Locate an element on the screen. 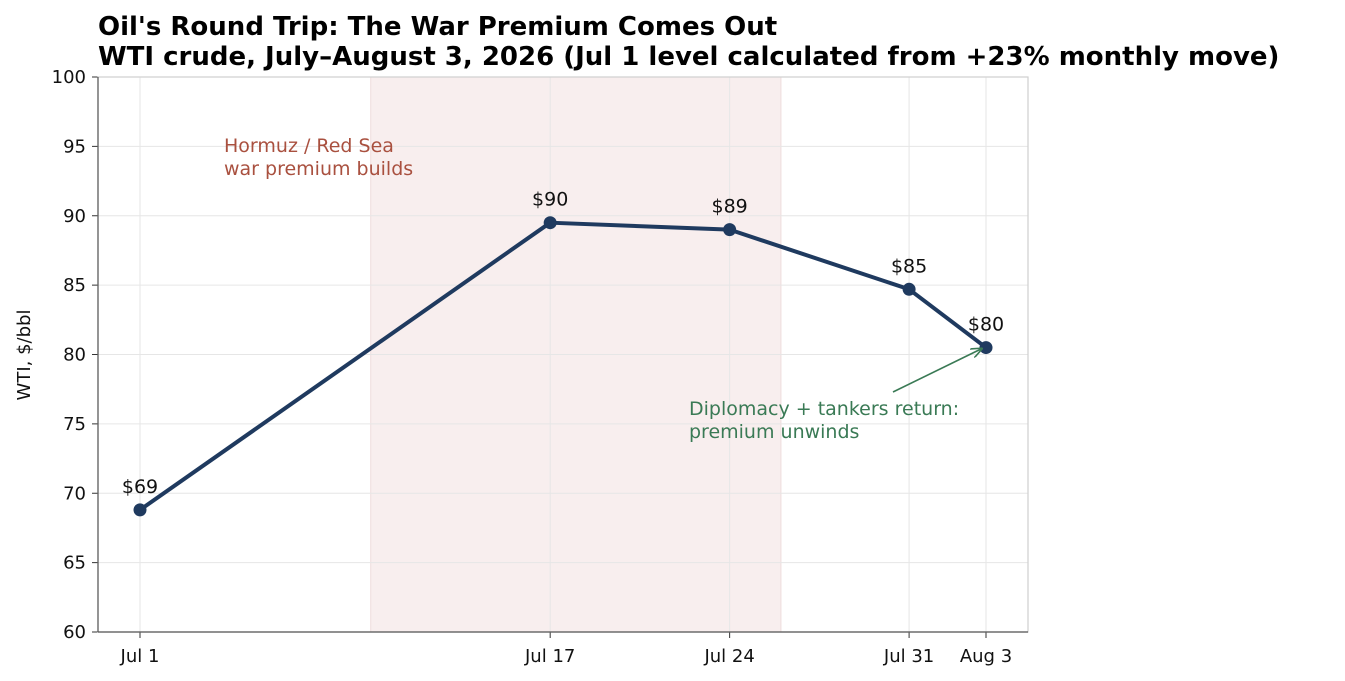  y-tick-label: 70 is located at coordinates (74, 493).